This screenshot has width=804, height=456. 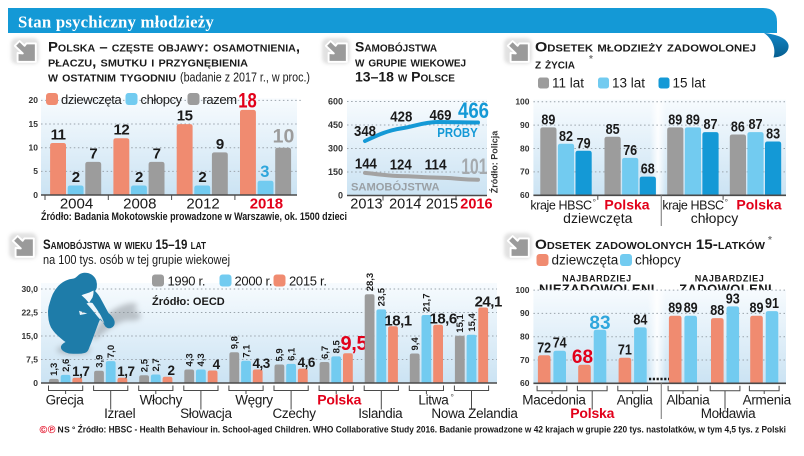 I want to click on svg-text: 24,1, so click(x=488, y=301).